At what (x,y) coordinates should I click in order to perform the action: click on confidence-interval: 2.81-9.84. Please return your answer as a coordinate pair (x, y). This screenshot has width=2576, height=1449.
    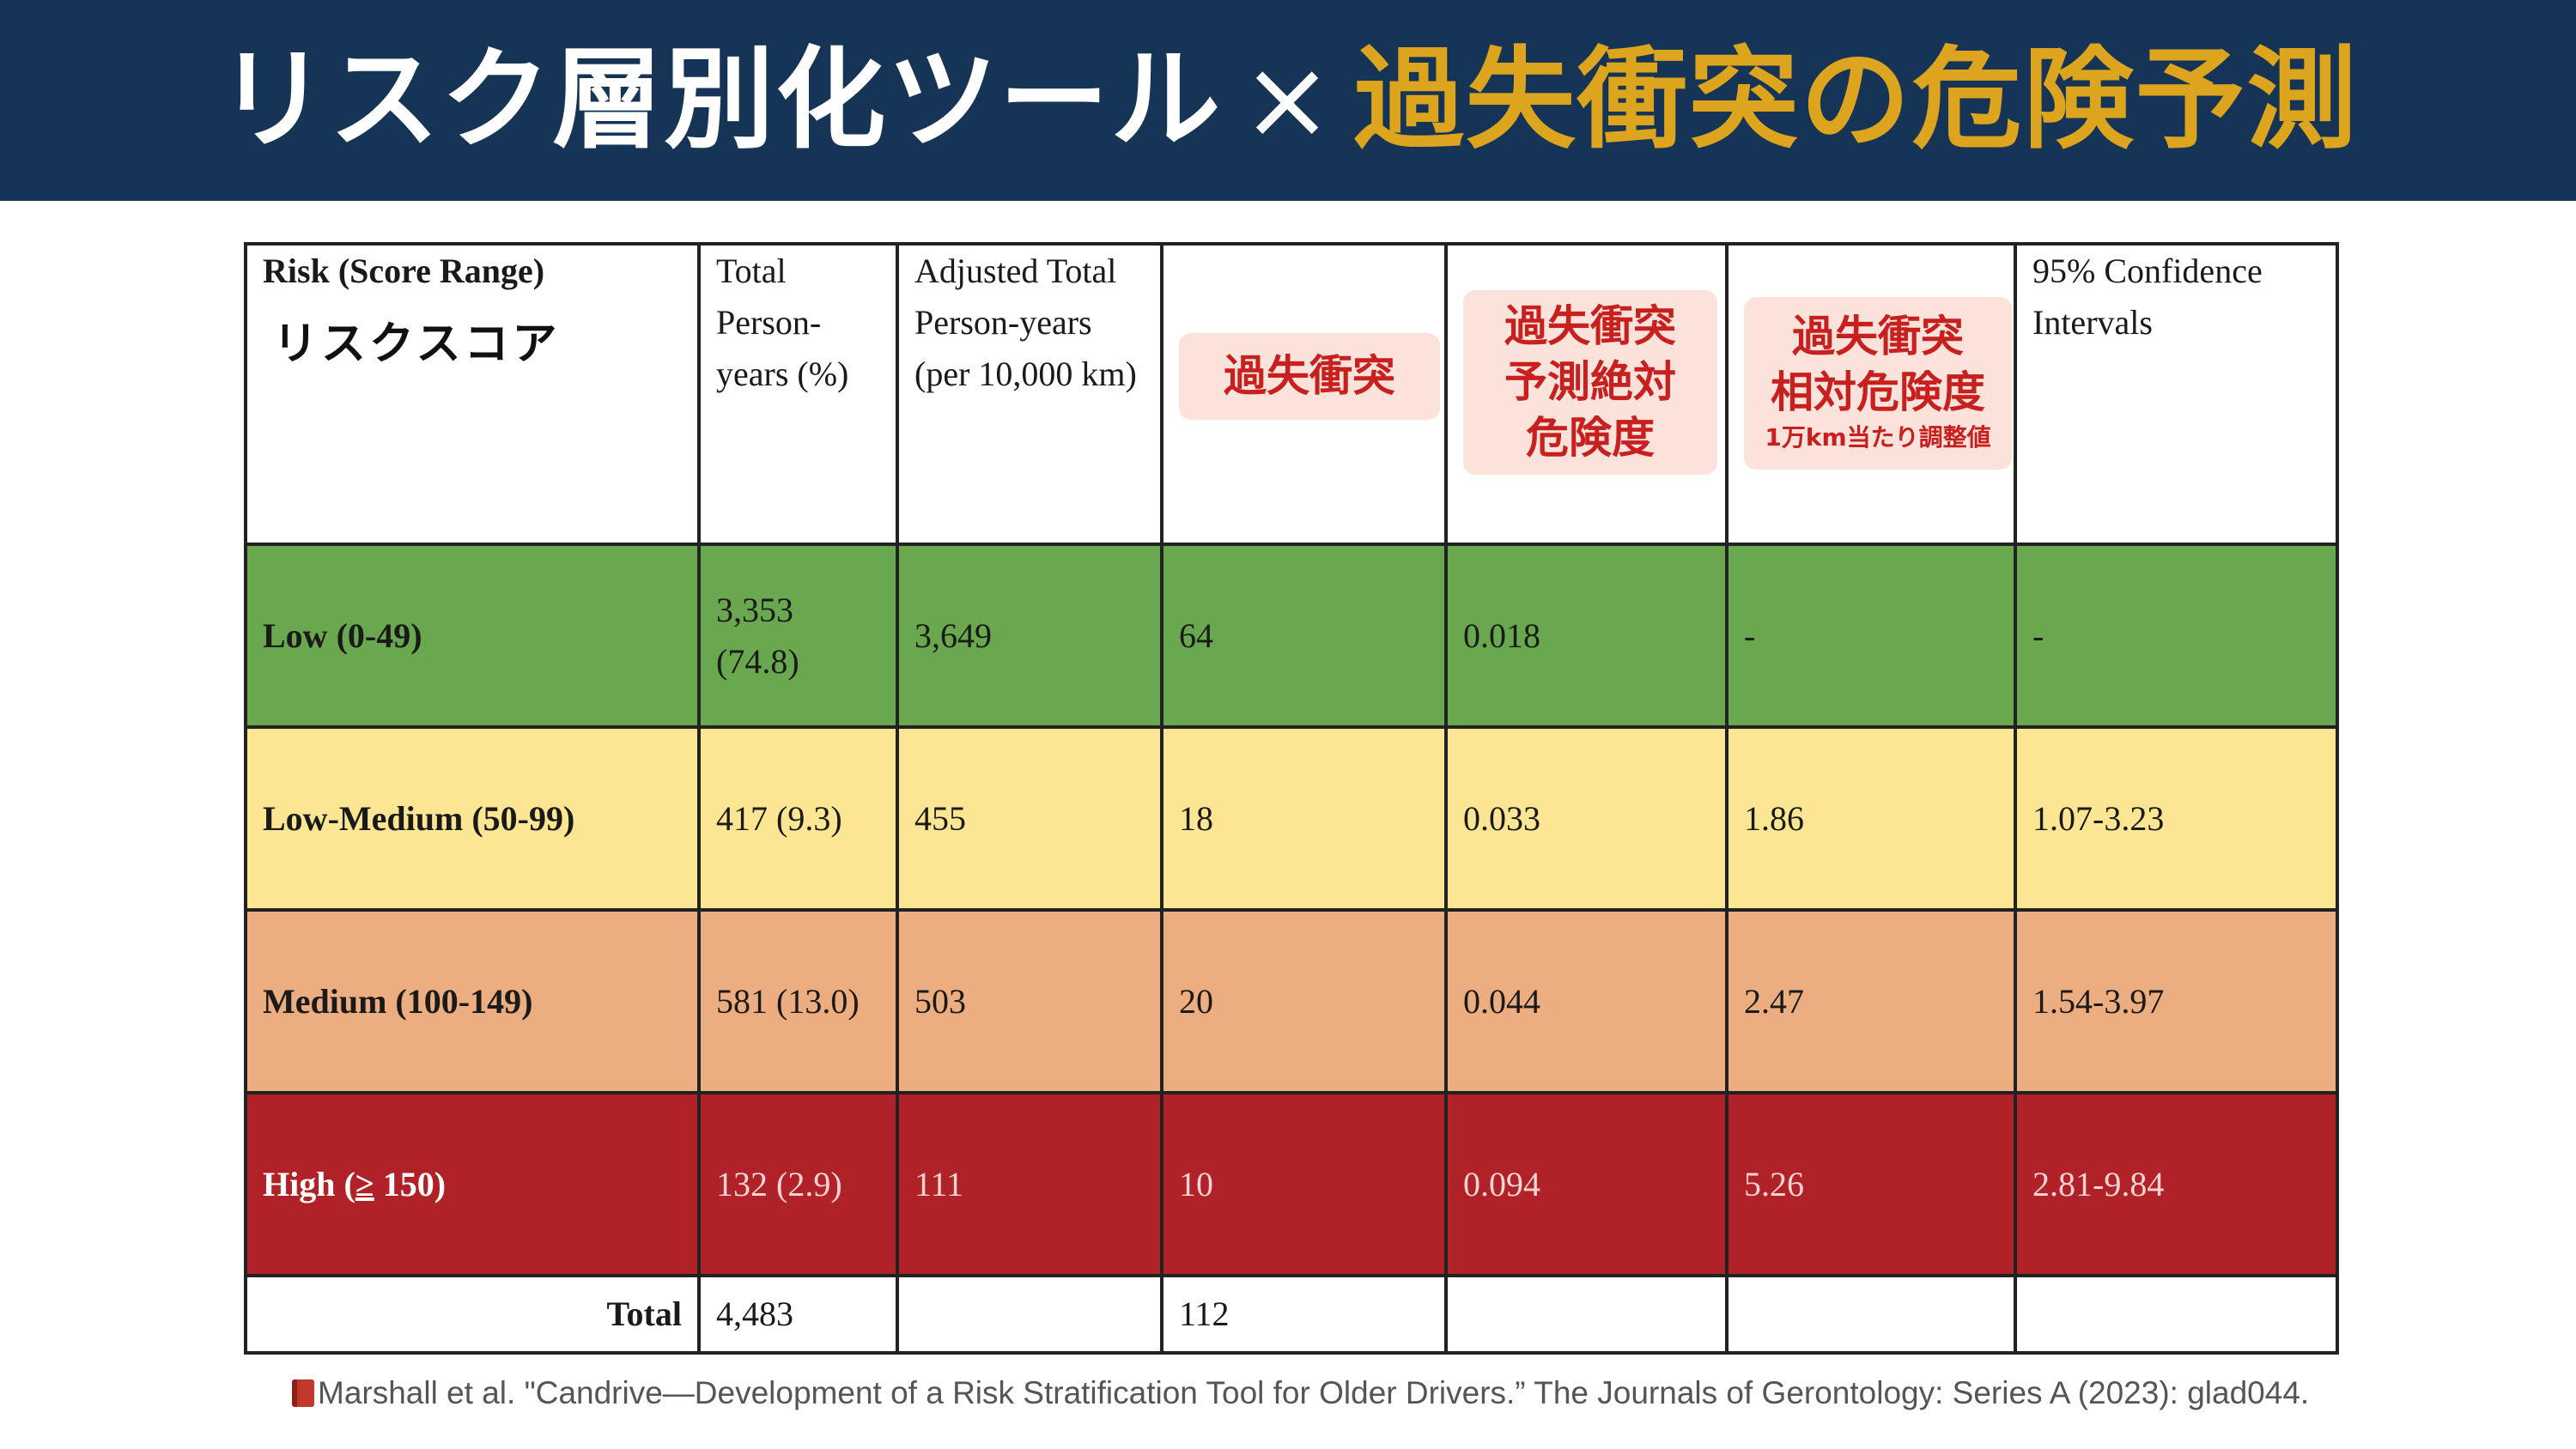
    Looking at the image, I should click on (2177, 1184).